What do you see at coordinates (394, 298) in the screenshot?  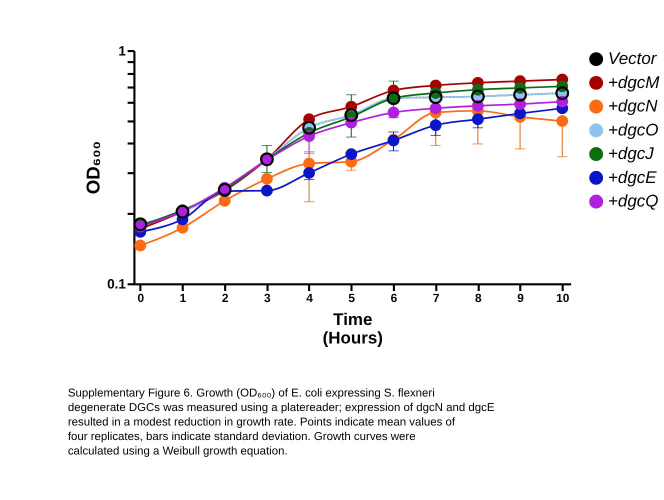 I see `x-tick-label: 6` at bounding box center [394, 298].